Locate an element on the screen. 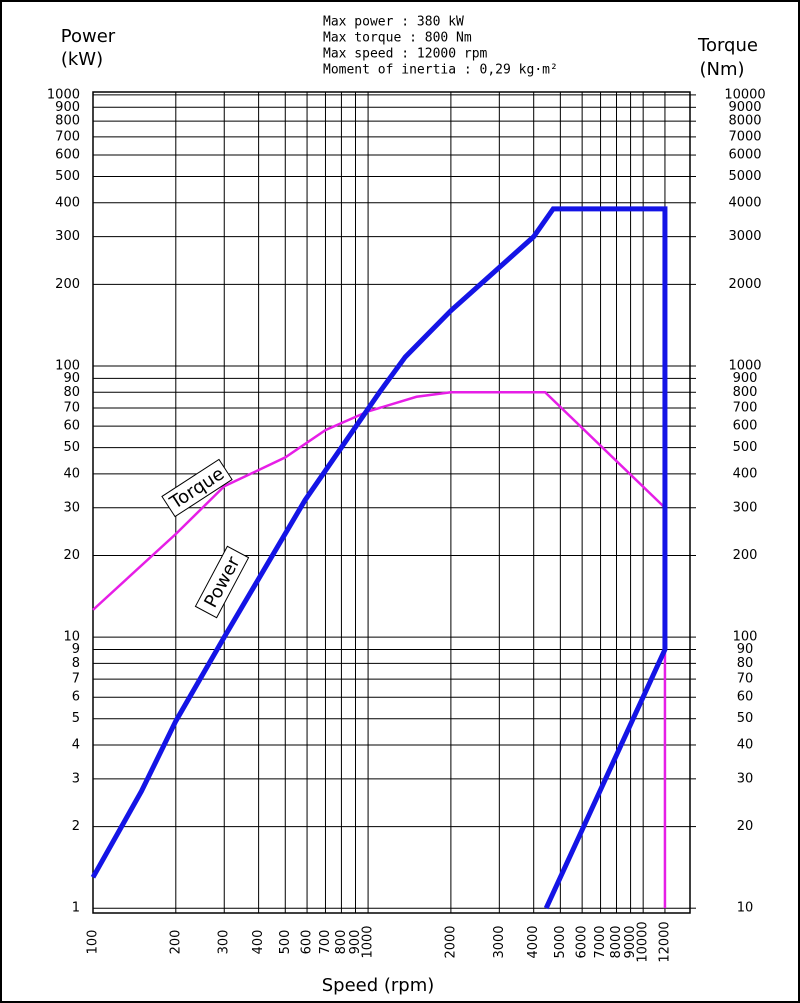  title-line: Moment of inertia : 0,29 kg·m² is located at coordinates (440, 70).